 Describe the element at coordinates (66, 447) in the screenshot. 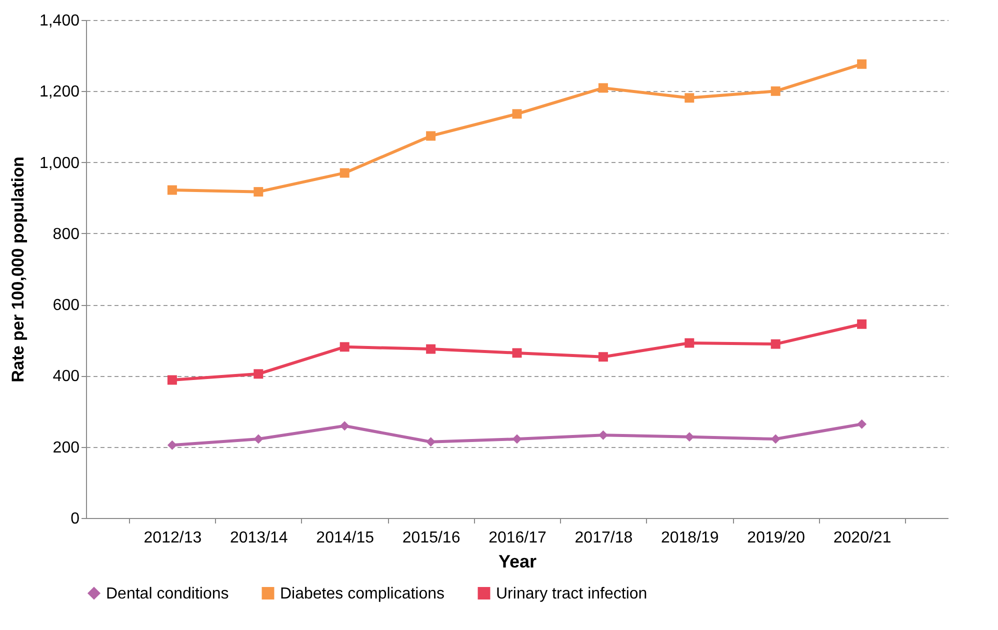

I see `y-tick-label: 200` at that location.